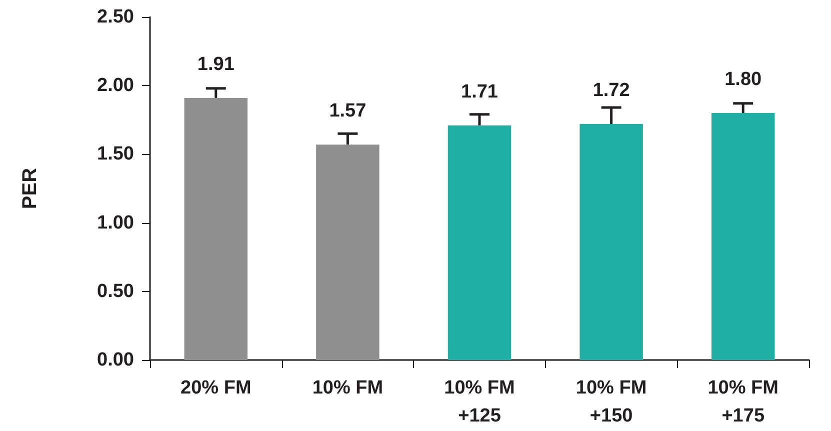  What do you see at coordinates (479, 91) in the screenshot?
I see `data-label: 1.71` at bounding box center [479, 91].